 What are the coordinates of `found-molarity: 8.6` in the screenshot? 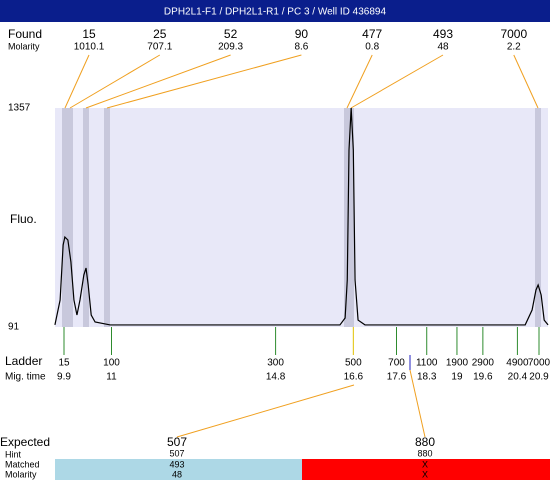 It's located at (301, 47).